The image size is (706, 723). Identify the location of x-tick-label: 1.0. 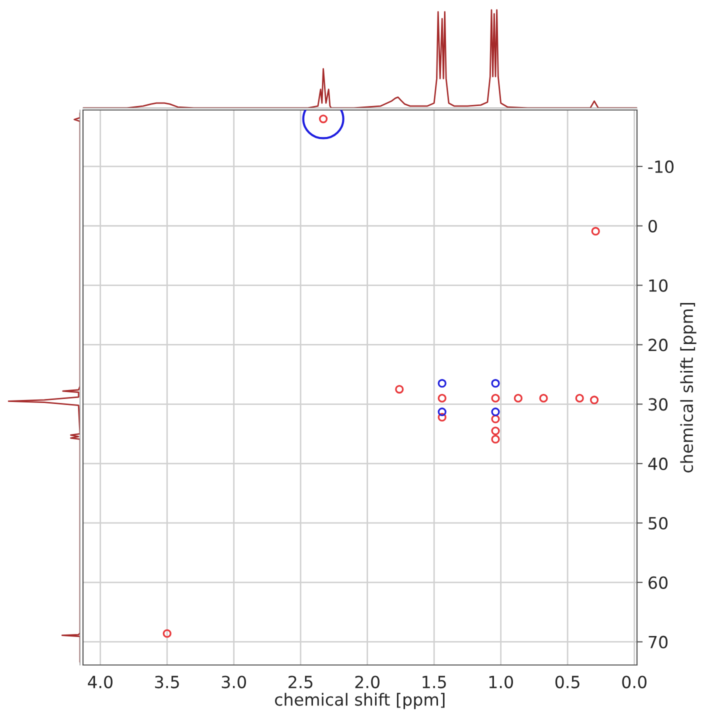
(501, 682).